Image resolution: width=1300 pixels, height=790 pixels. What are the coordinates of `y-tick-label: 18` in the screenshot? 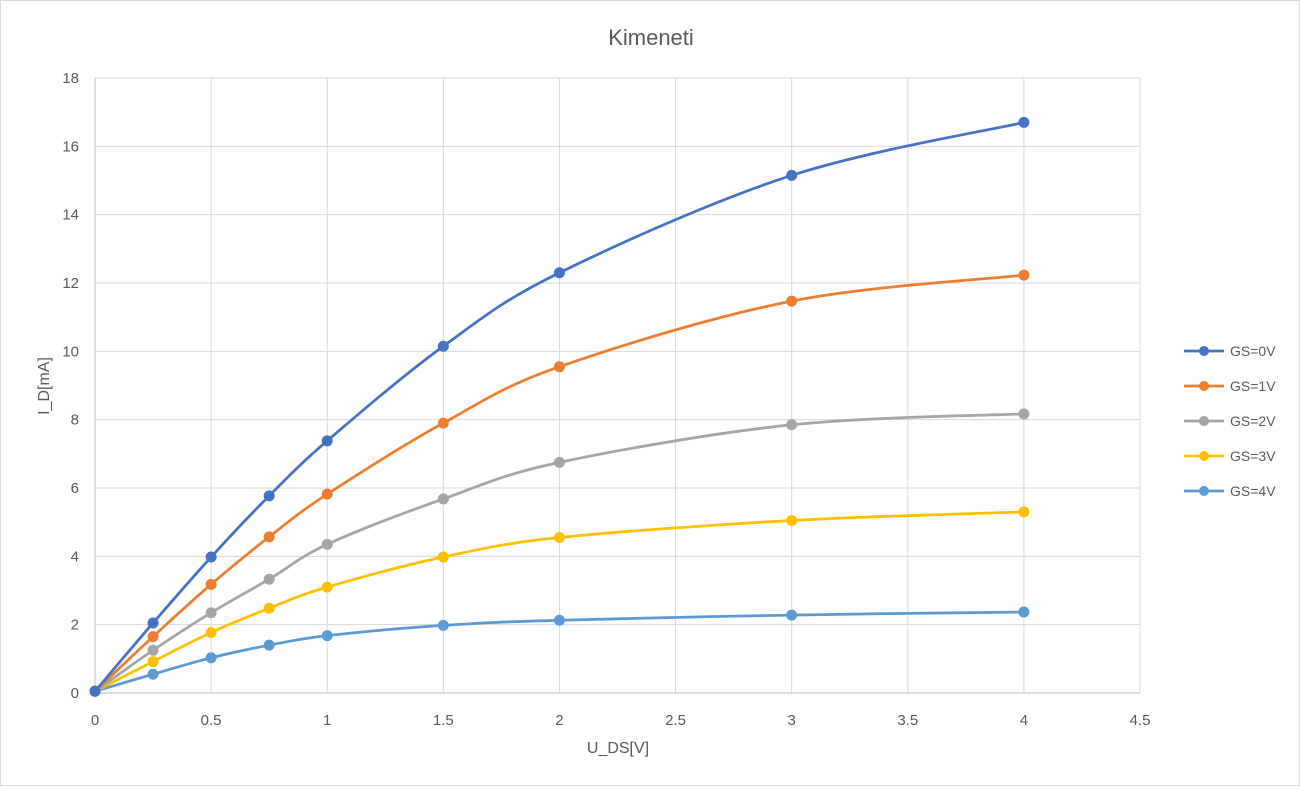 It's located at (70, 78).